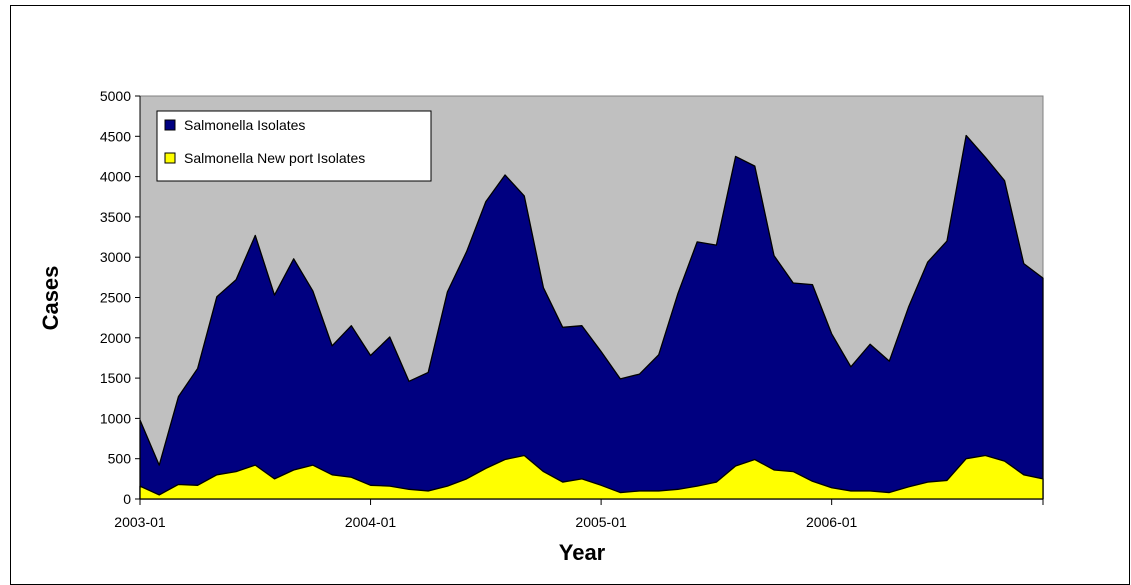  I want to click on x-axis: 2003-01 2004-01 2005-01 2006-01, so click(579, 514).